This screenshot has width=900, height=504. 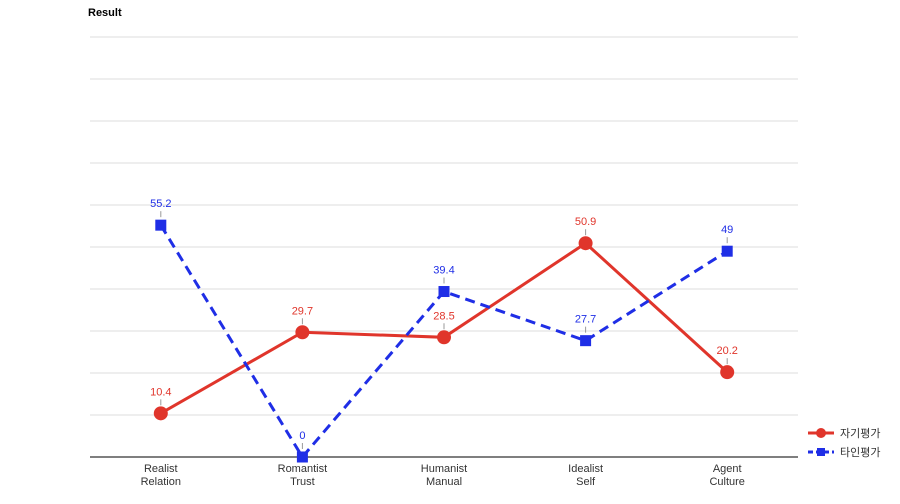 What do you see at coordinates (860, 433) in the screenshot?
I see `legend-label: 자기평가` at bounding box center [860, 433].